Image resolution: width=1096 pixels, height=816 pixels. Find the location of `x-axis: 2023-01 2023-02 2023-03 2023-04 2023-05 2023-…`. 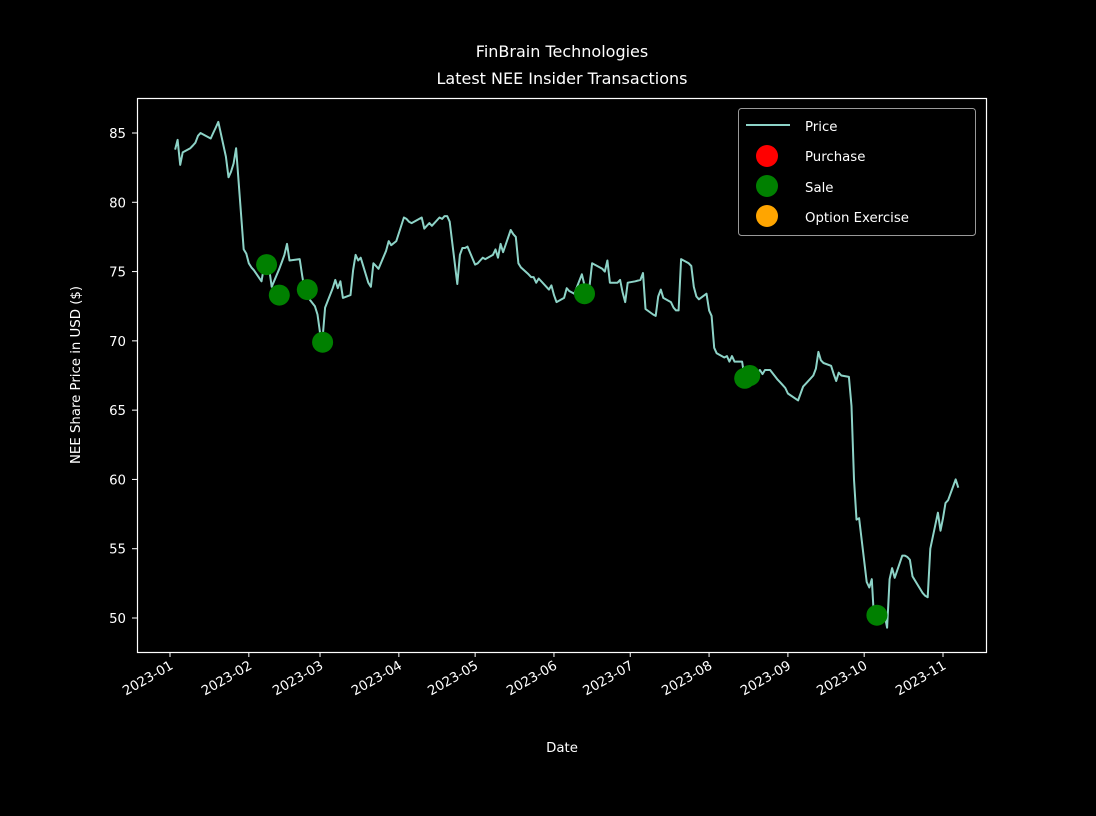

x-axis: 2023-01 2023-02 2023-03 2023-04 2023-05 2023-… is located at coordinates (534, 675).